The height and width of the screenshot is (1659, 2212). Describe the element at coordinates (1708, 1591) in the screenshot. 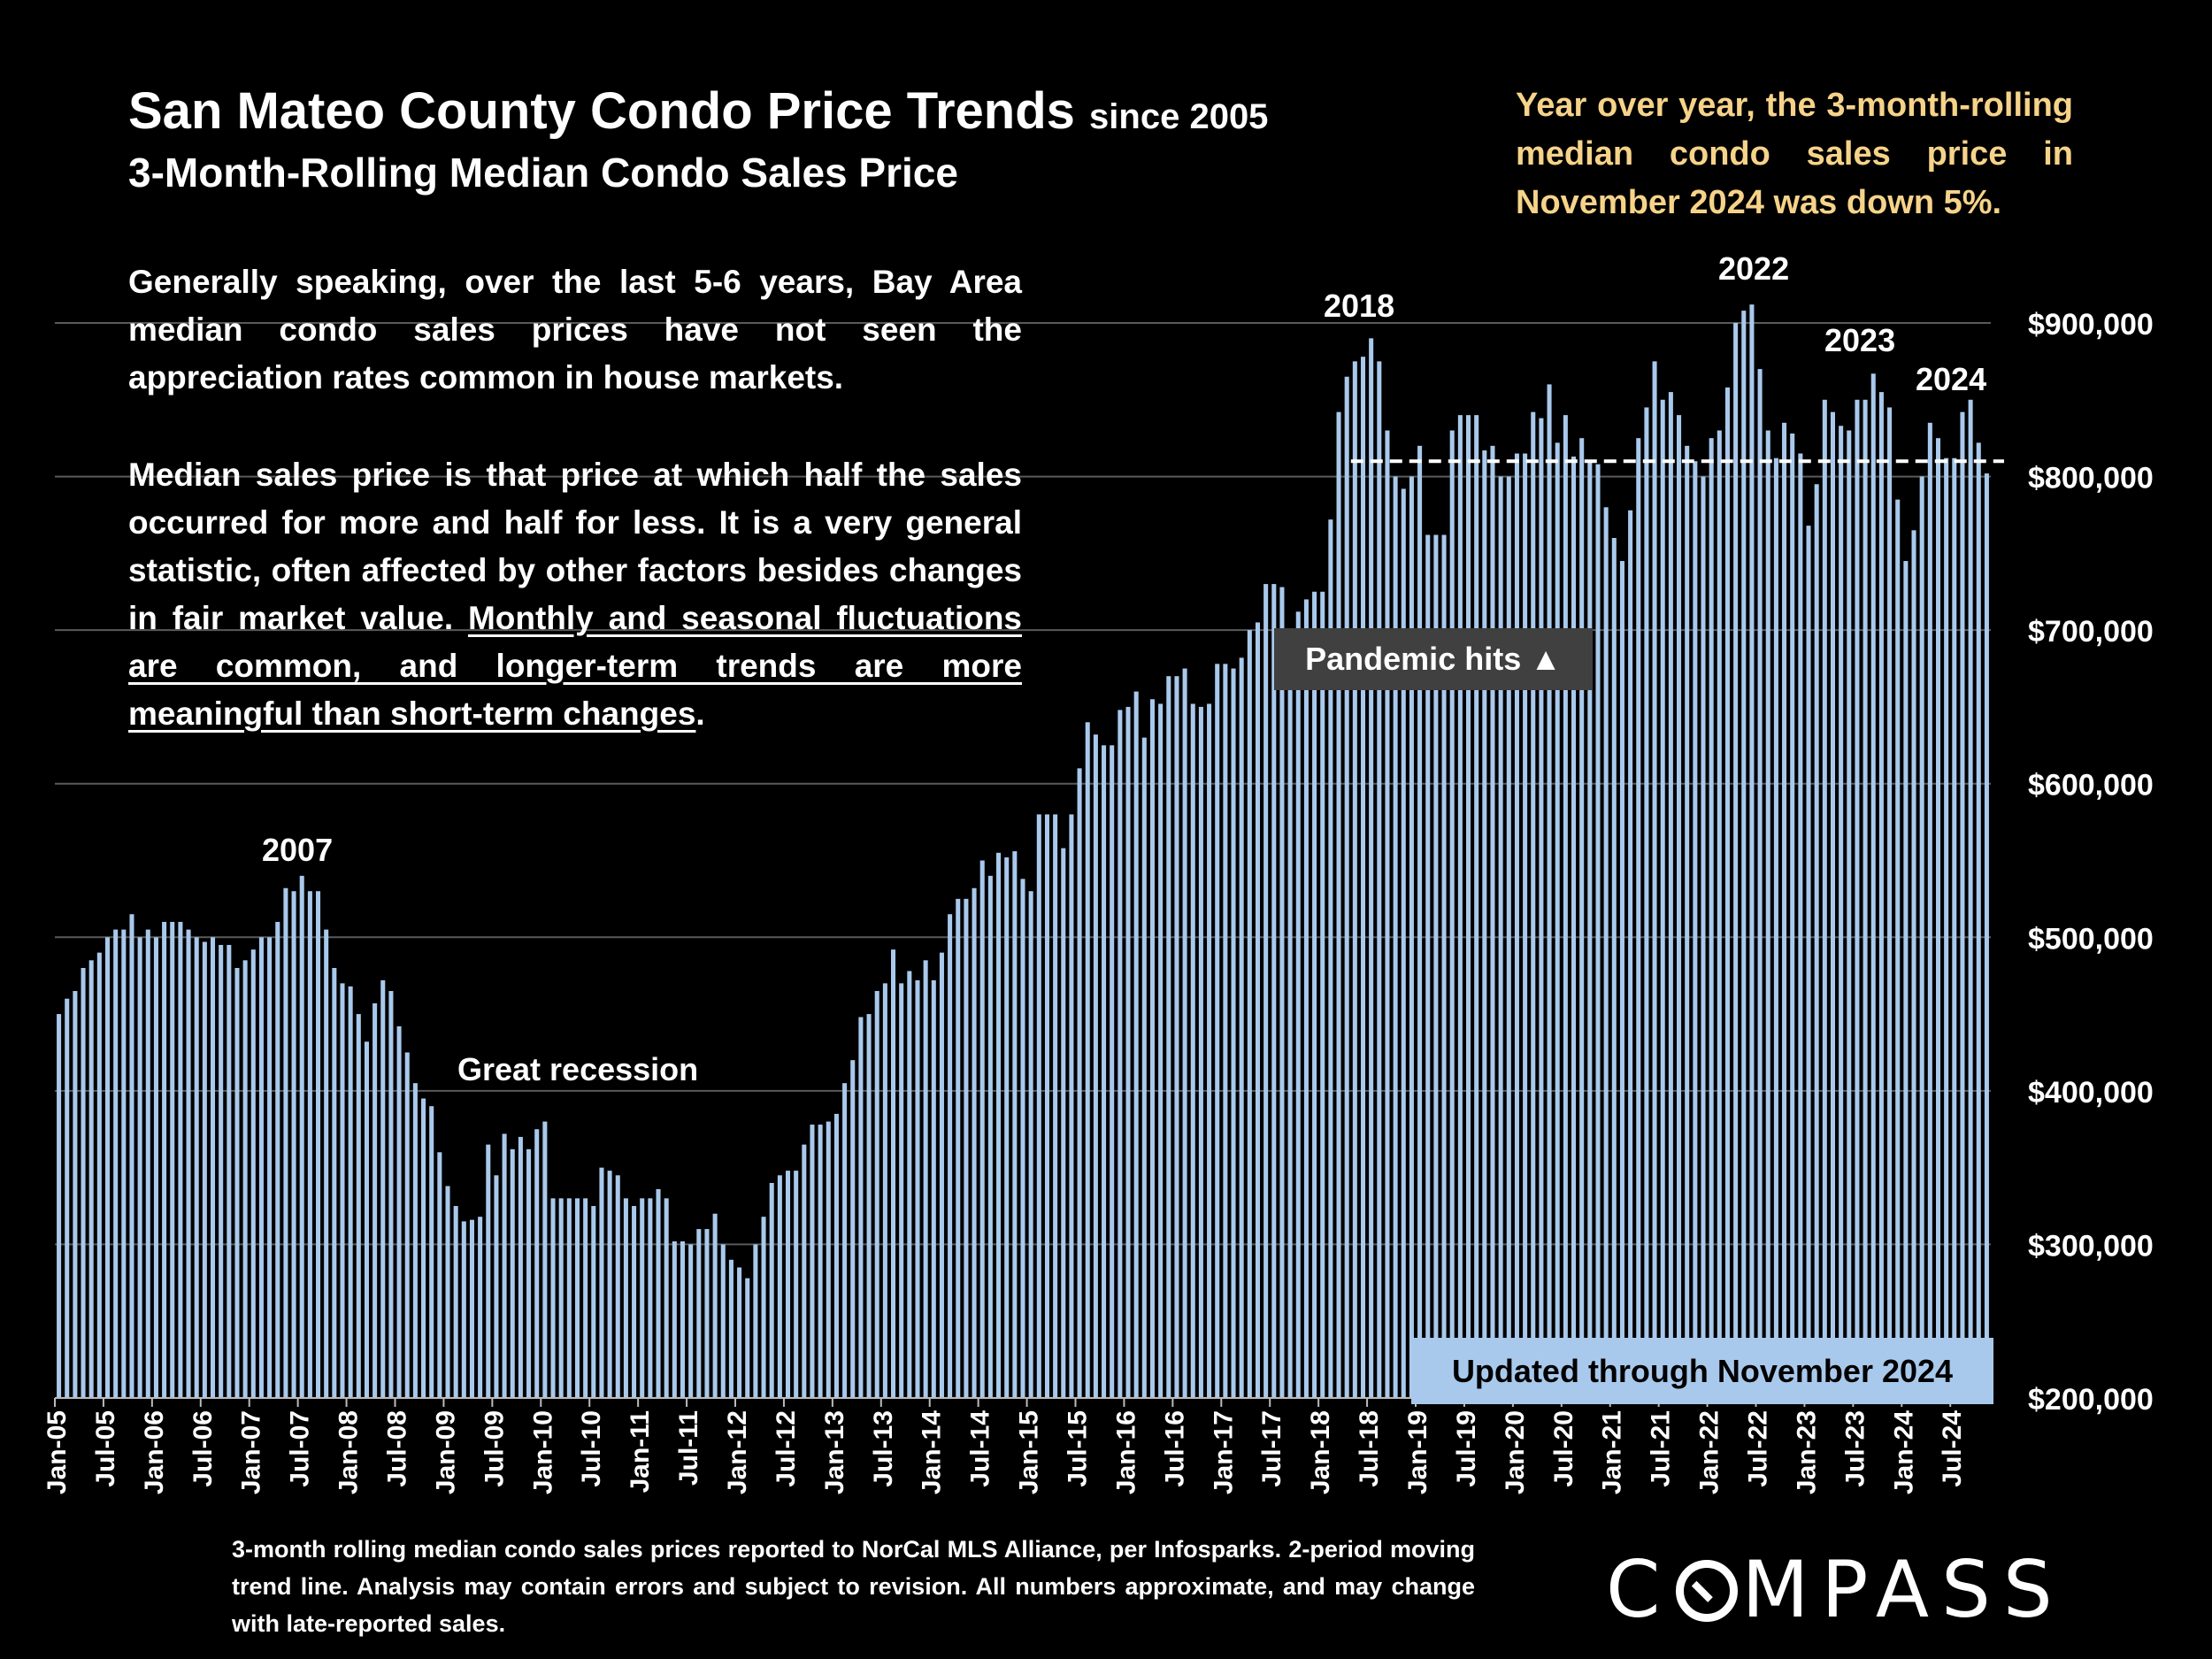

I see `compass-o-icon` at that location.